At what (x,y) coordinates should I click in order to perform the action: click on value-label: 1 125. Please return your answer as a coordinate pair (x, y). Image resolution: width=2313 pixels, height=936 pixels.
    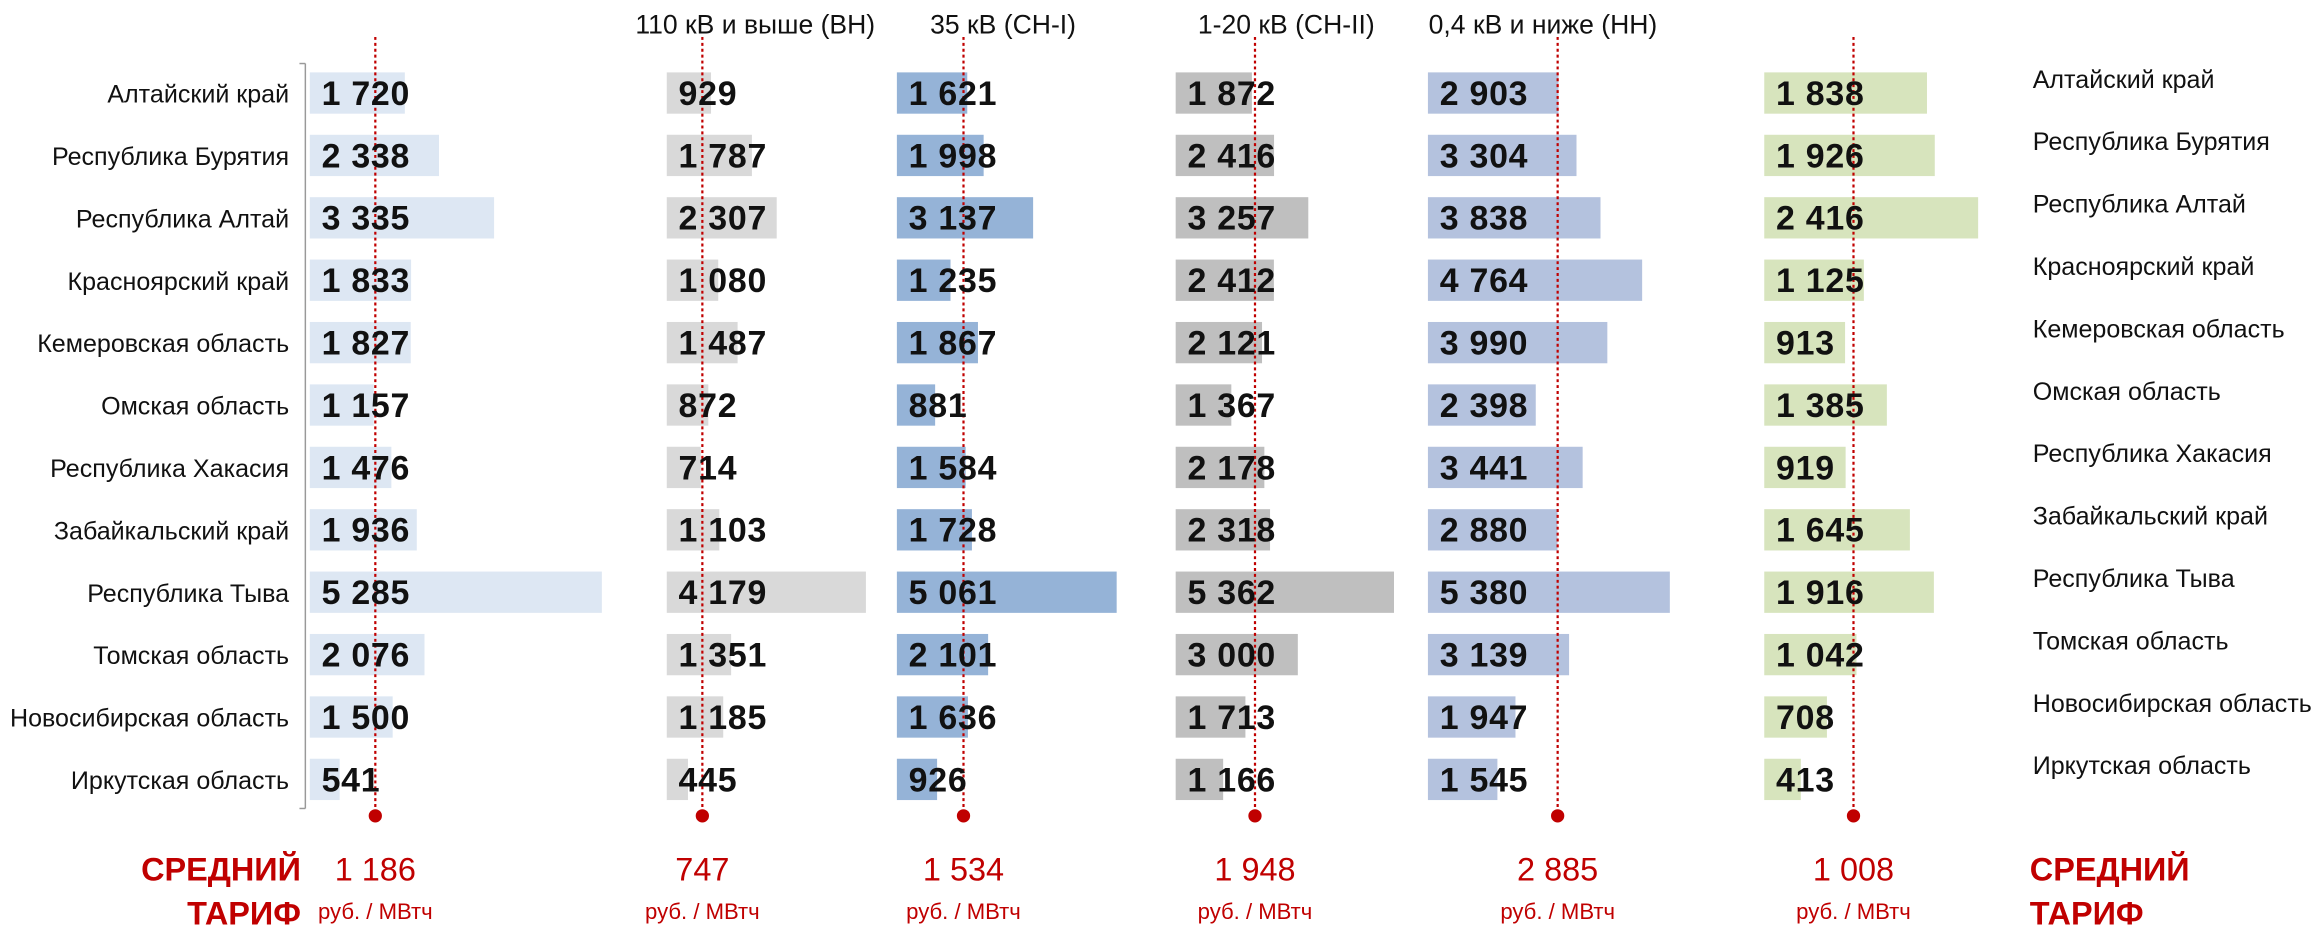
    Looking at the image, I should click on (1820, 281).